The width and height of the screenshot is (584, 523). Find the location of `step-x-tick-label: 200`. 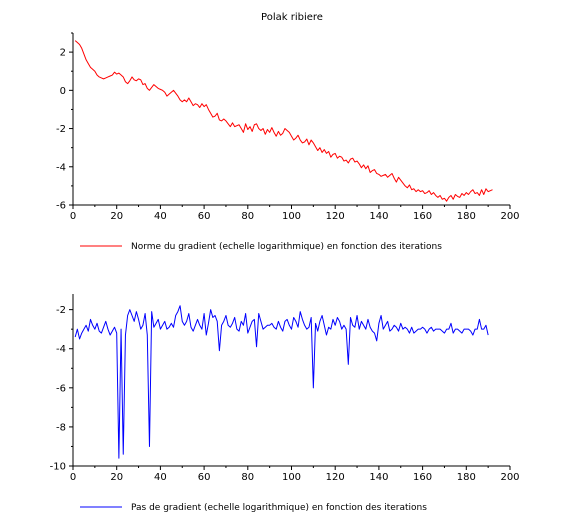

step-x-tick-label: 200 is located at coordinates (509, 477).